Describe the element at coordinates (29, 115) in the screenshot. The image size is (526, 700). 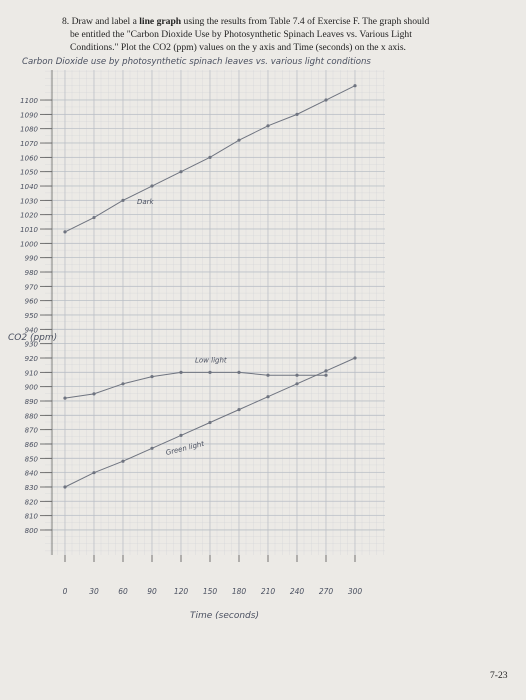
I see `y-tick-label: 1090` at that location.